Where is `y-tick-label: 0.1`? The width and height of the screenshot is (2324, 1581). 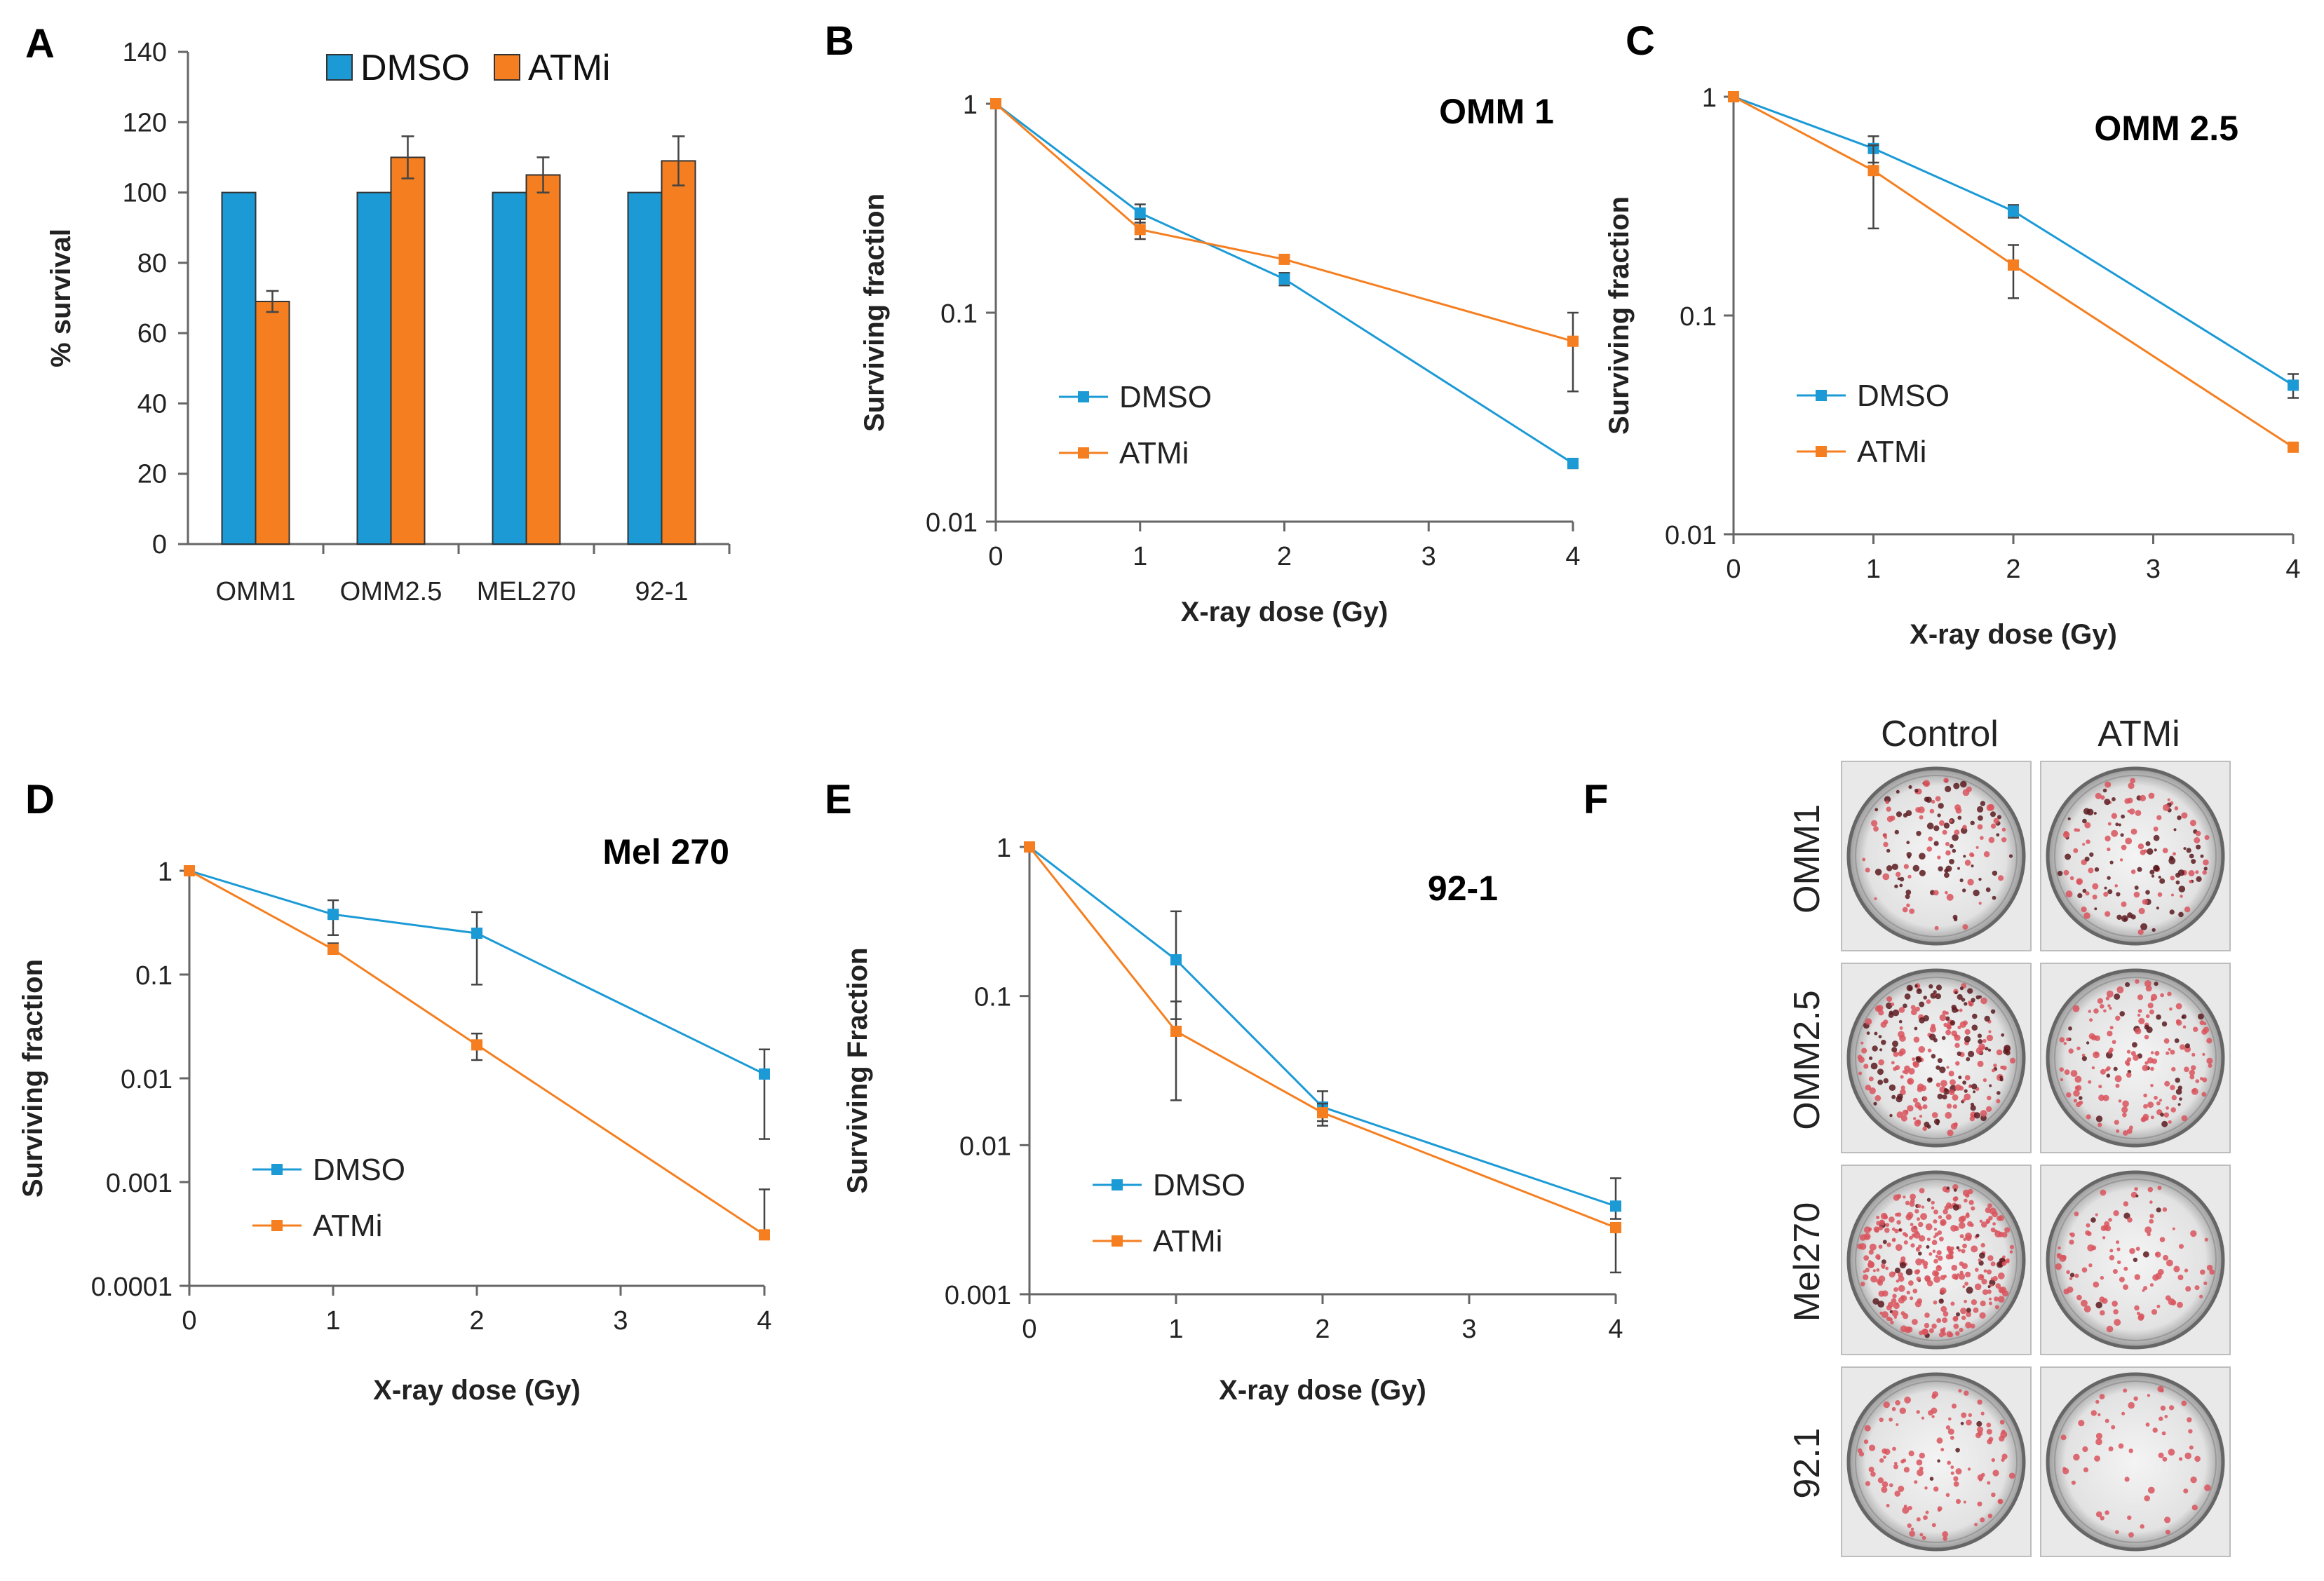 y-tick-label: 0.1 is located at coordinates (959, 314).